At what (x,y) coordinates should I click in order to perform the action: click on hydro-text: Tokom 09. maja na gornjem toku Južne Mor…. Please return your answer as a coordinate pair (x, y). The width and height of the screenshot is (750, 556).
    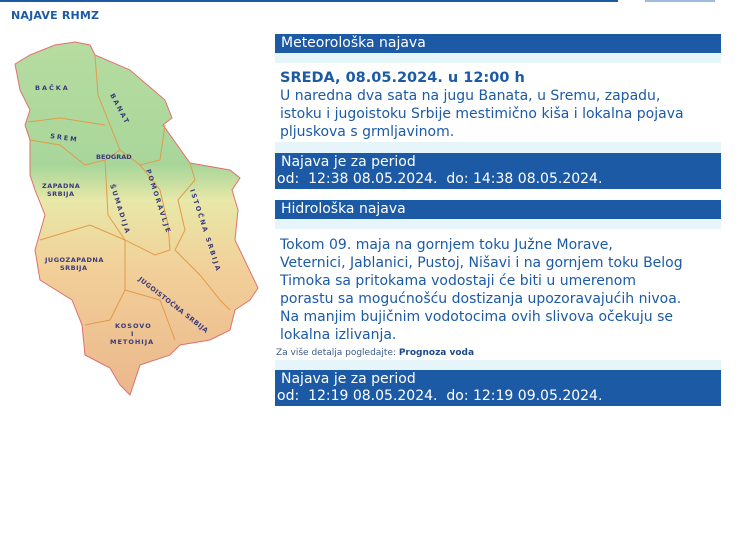
    Looking at the image, I should click on (498, 290).